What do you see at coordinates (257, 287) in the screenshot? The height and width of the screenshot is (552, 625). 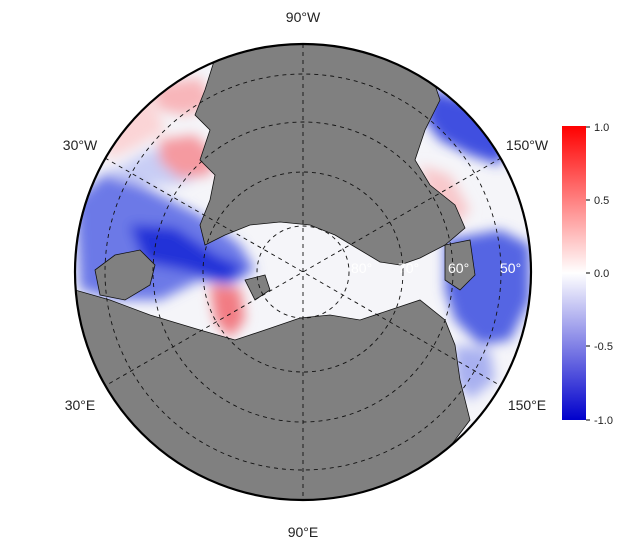 I see `land-novaya-zemlya` at bounding box center [257, 287].